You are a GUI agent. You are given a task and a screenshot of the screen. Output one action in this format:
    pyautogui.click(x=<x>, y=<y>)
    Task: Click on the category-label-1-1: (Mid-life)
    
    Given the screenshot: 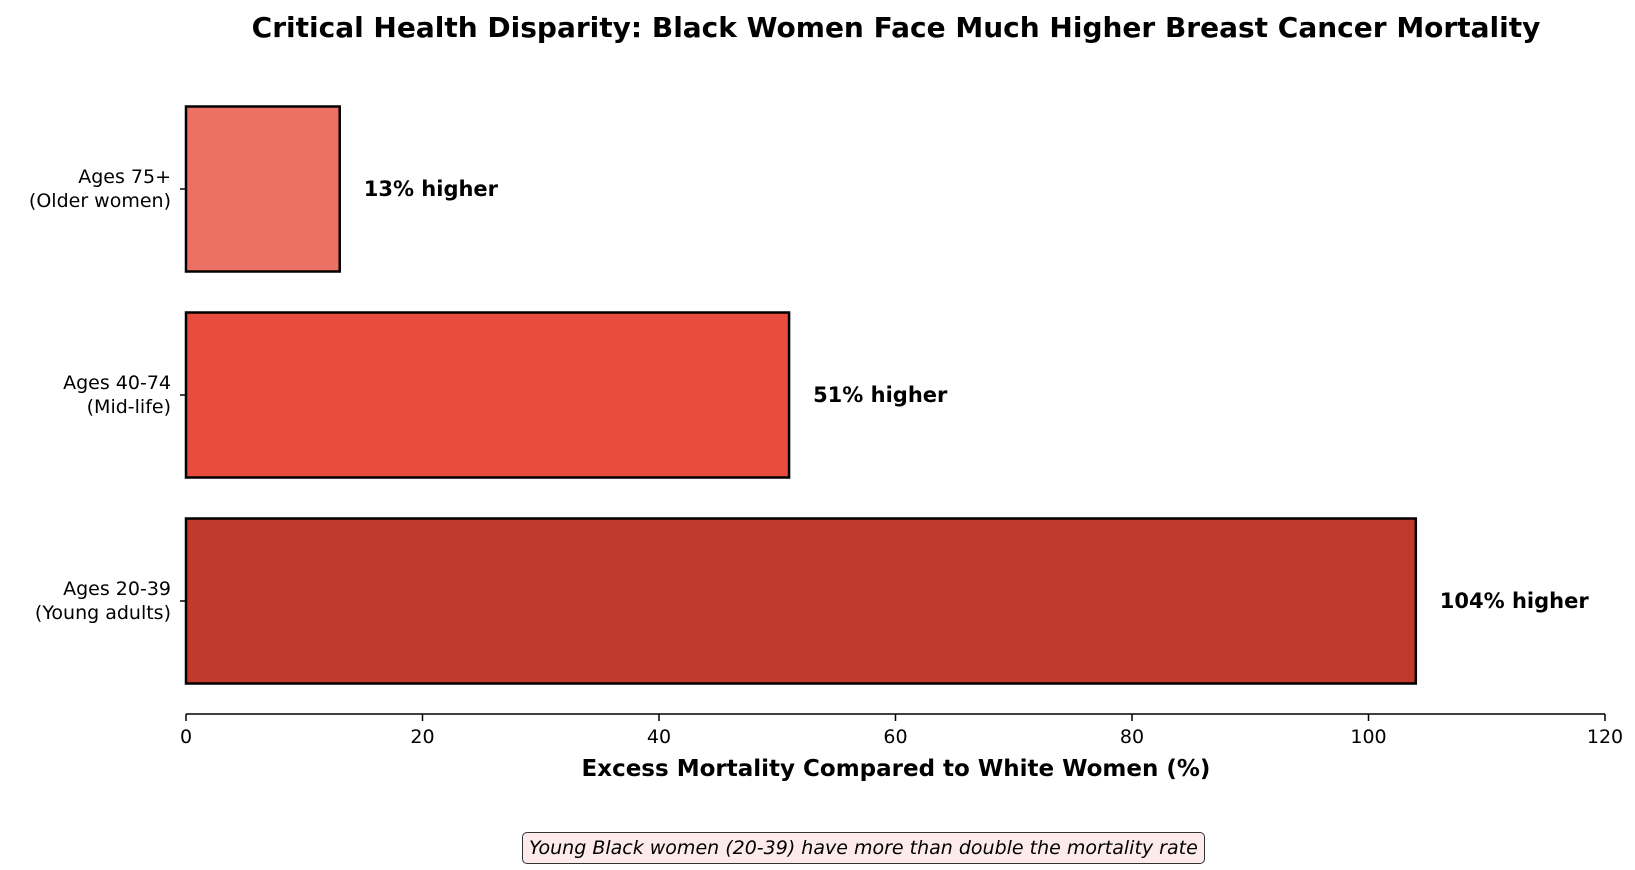 What is the action you would take?
    pyautogui.click(x=129, y=407)
    